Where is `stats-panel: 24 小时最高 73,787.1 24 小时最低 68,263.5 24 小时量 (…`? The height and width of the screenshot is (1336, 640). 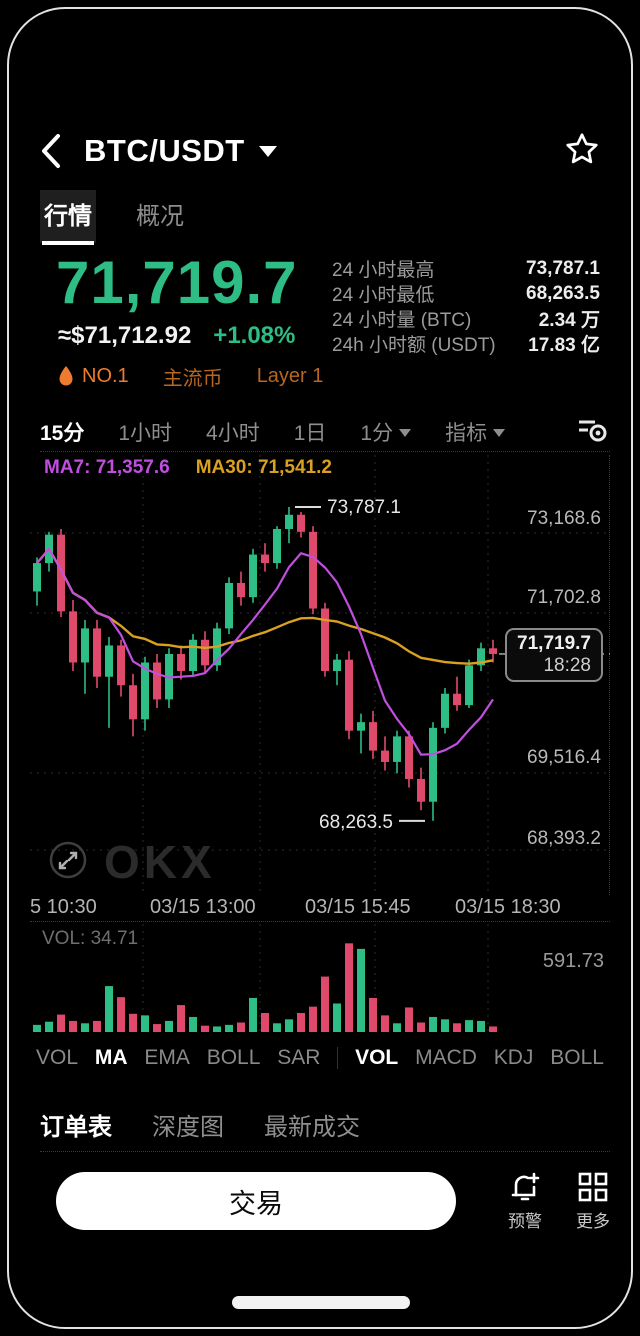 stats-panel: 24 小时最高 73,787.1 24 小时最低 68,263.5 24 小时量 (… is located at coordinates (466, 306).